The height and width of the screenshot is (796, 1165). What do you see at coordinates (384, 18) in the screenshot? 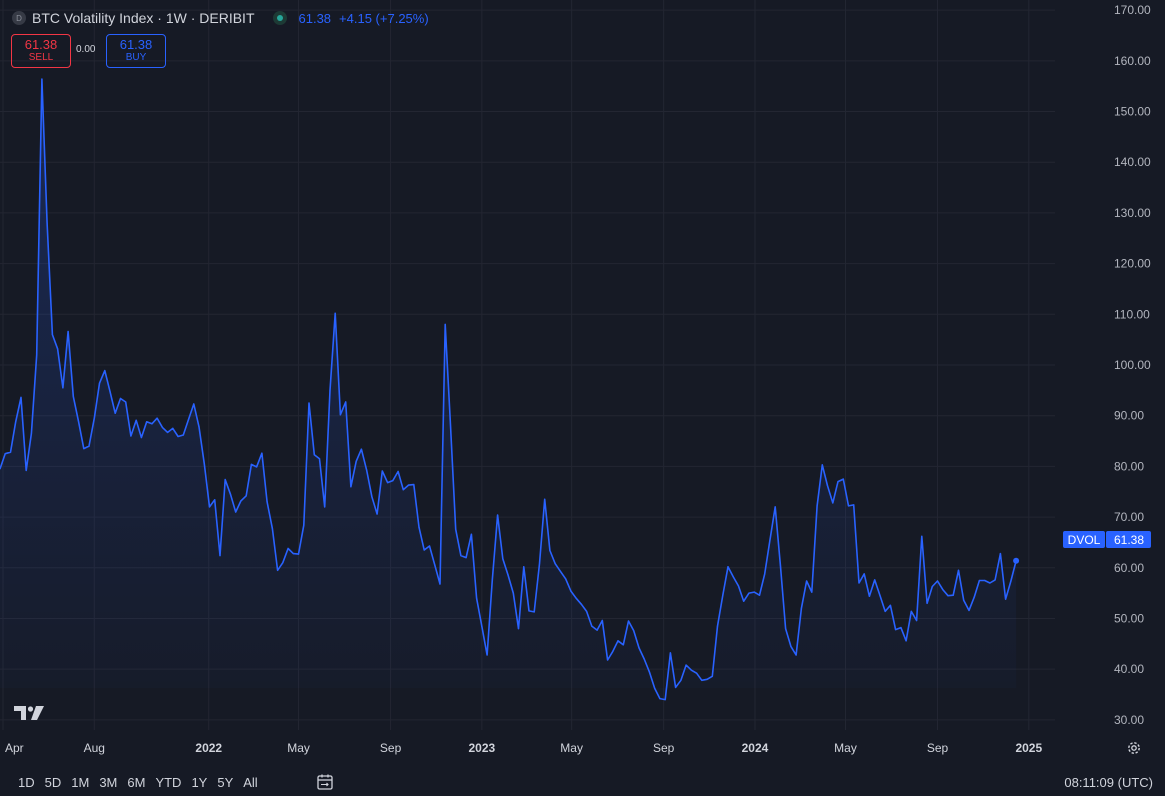
I see `price-change: +4.15 (+7.25%)` at bounding box center [384, 18].